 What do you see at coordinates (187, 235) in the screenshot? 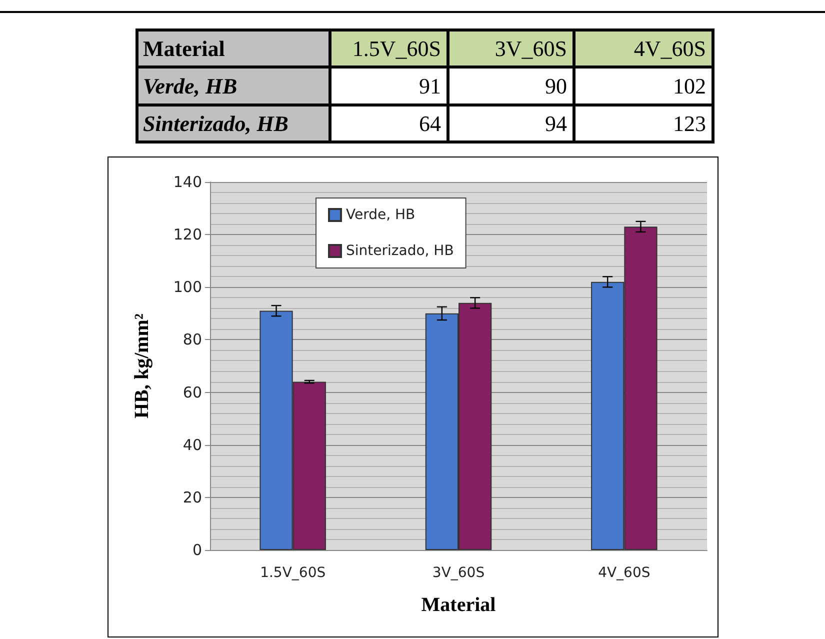
I see `y-tick-label: 120` at bounding box center [187, 235].